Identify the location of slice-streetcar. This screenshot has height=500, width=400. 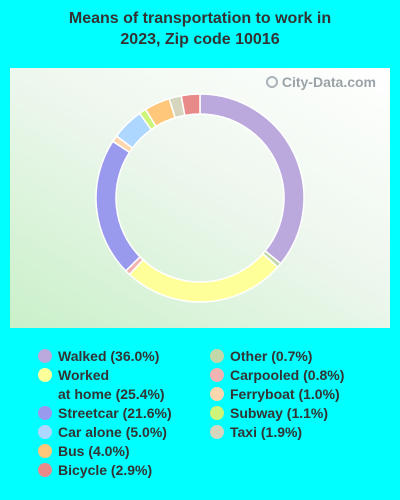
(118, 206).